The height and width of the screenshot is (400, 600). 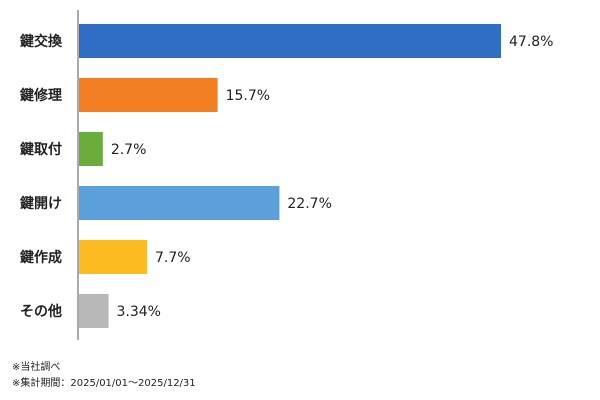 What do you see at coordinates (41, 41) in the screenshot?
I see `category-label: 鍵交換` at bounding box center [41, 41].